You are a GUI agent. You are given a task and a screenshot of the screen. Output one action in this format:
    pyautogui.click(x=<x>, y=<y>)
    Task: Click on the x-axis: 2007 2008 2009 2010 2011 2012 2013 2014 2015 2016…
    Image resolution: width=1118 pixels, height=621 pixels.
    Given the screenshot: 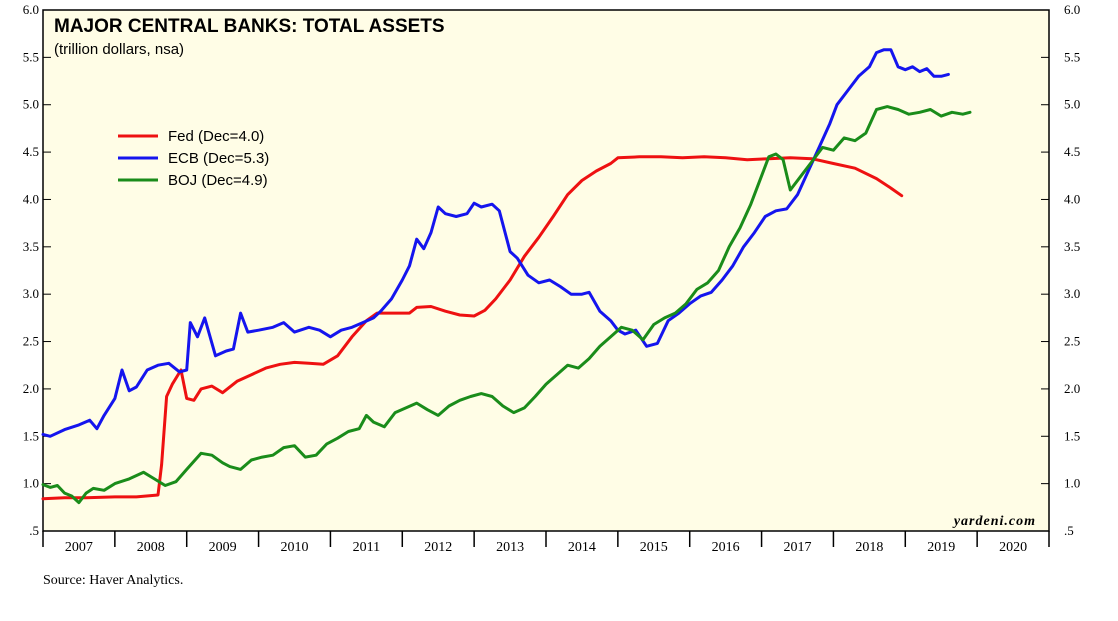 What is the action you would take?
    pyautogui.click(x=546, y=543)
    